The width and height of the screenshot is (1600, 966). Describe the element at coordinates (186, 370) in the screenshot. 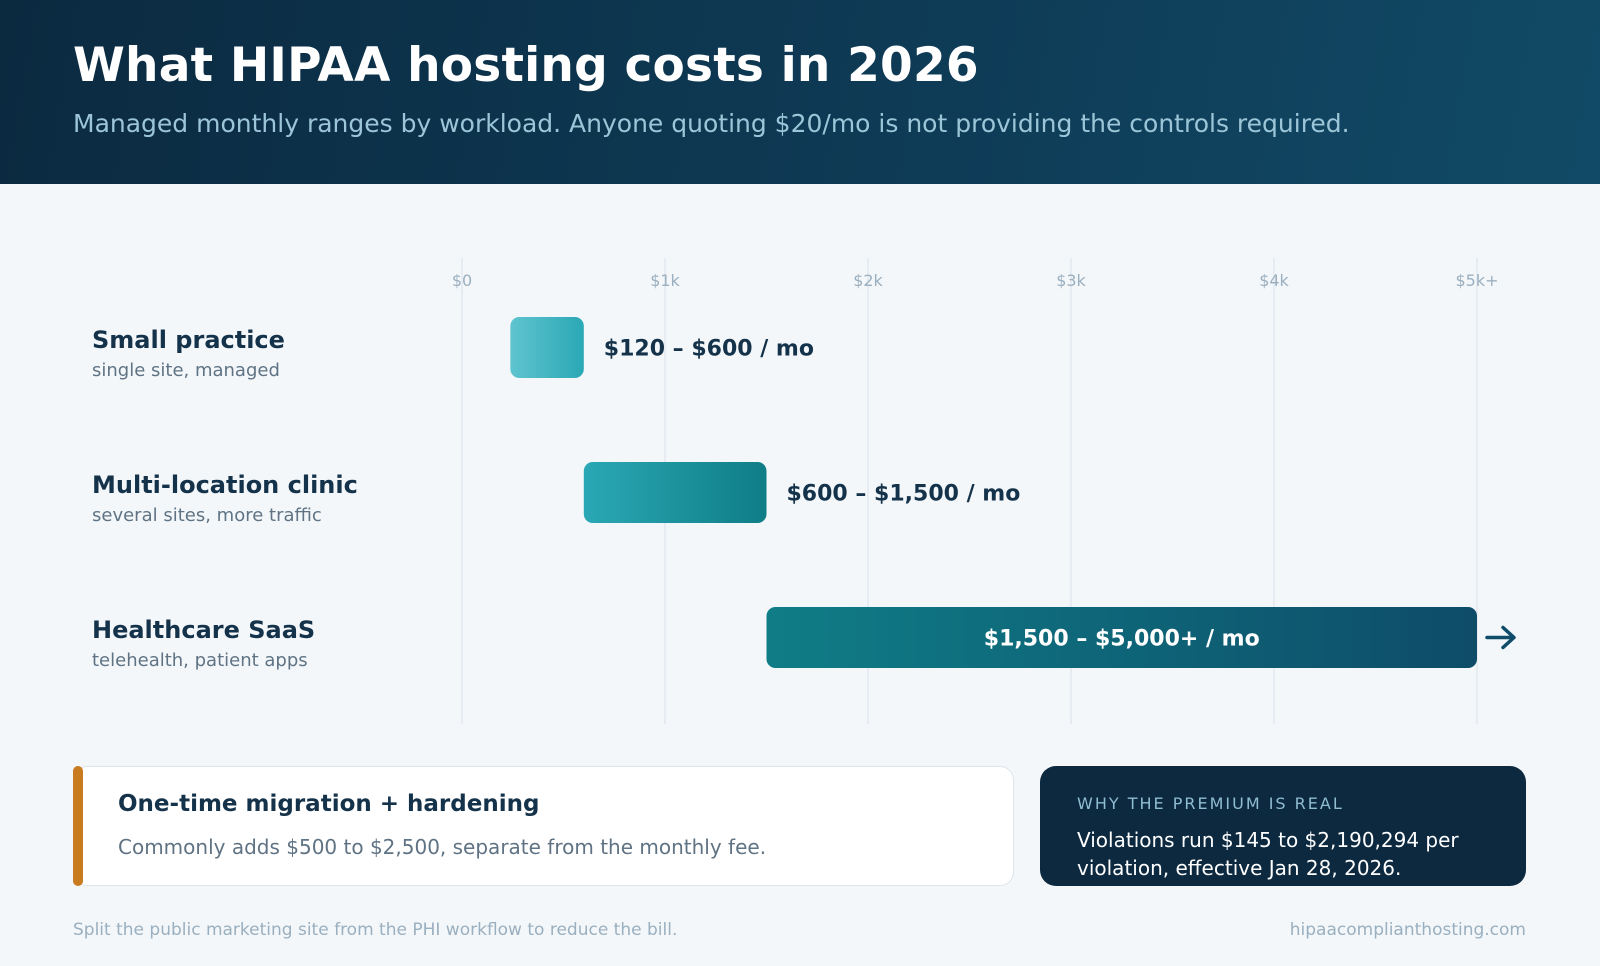

I see `category-subtitle: single site, managed` at that location.